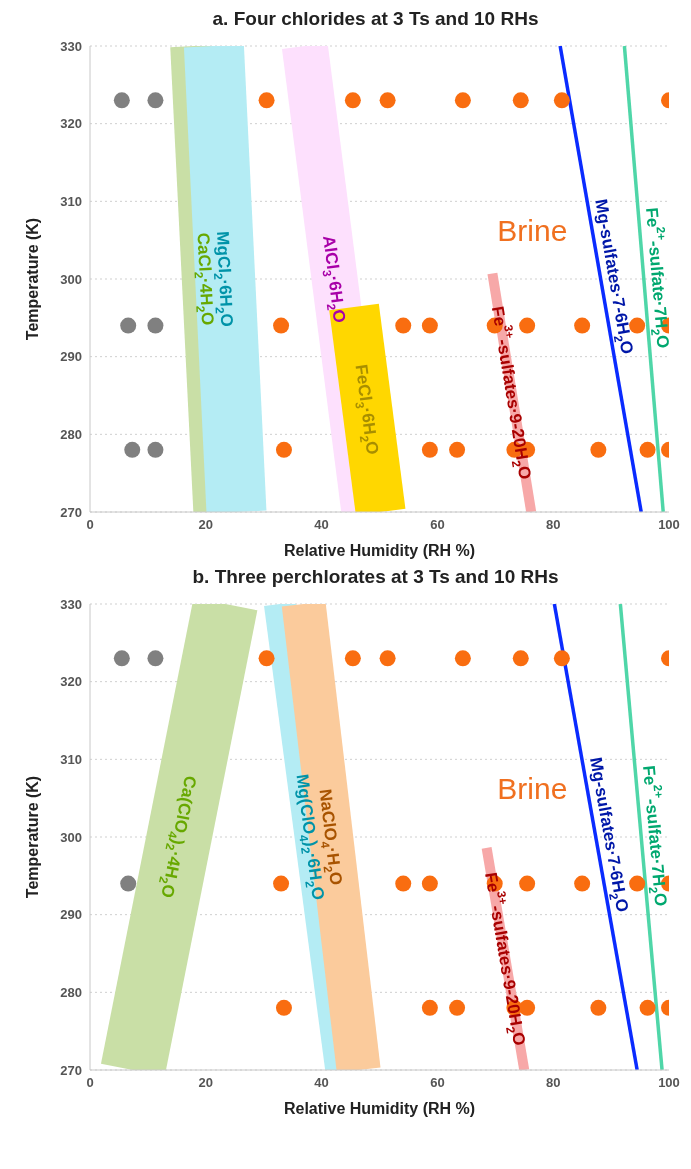  What do you see at coordinates (375, 19) in the screenshot?
I see `chart-title: a. Four chlorides at 3 Ts and 10 RHs` at bounding box center [375, 19].